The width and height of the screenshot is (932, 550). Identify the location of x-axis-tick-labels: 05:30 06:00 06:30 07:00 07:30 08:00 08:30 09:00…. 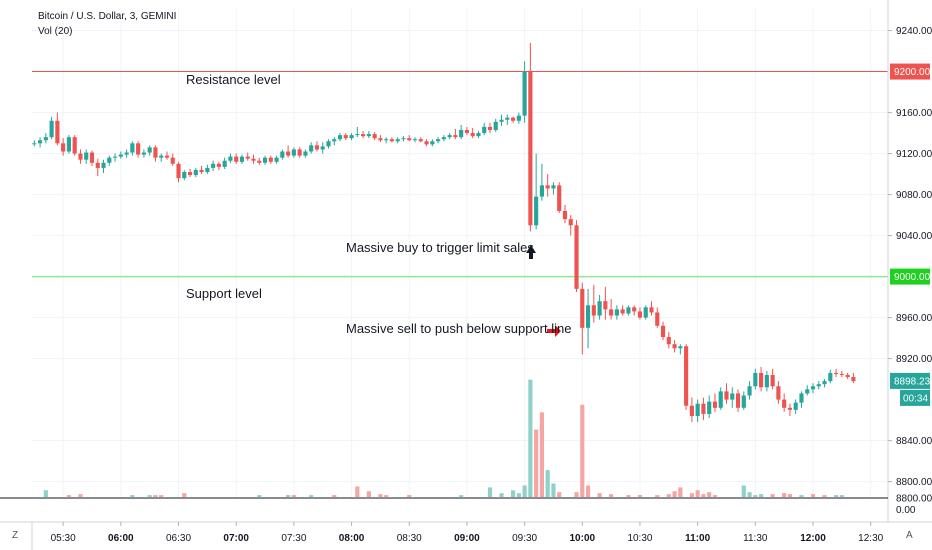
(467, 533).